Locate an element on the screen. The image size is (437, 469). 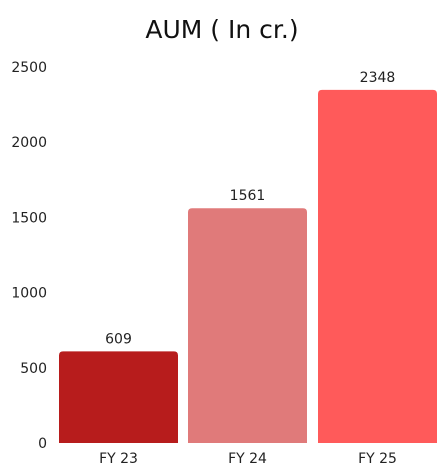
x-category-label: FY 24 is located at coordinates (247, 459).